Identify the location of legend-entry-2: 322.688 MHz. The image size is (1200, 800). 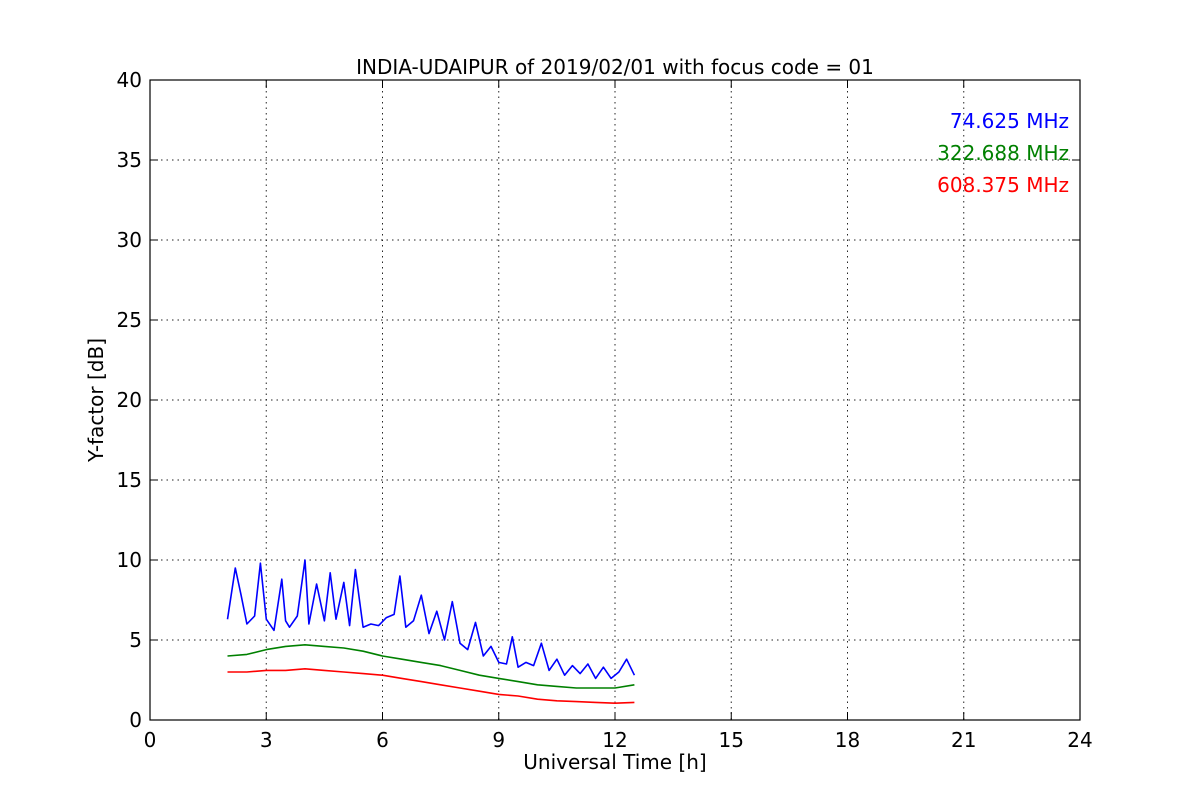
(1003, 153).